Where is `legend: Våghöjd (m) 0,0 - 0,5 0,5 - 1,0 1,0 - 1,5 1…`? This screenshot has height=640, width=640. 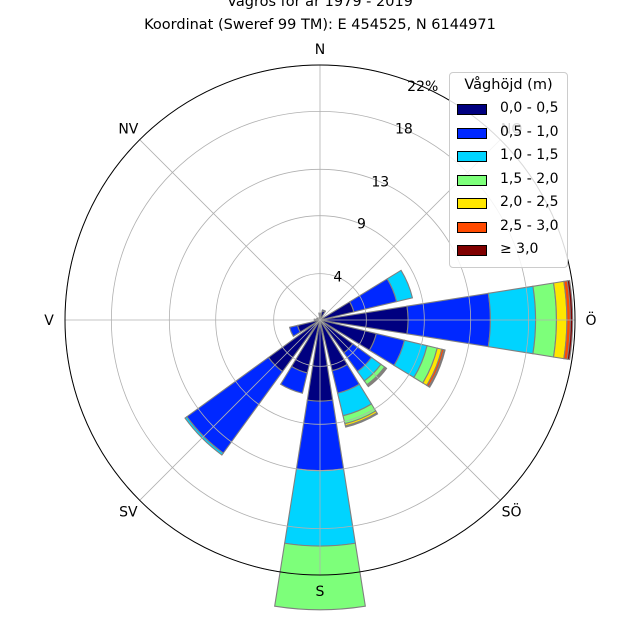
legend: Våghöjd (m) 0,0 - 0,5 0,5 - 1,0 1,0 - 1,5 1… is located at coordinates (508, 170).